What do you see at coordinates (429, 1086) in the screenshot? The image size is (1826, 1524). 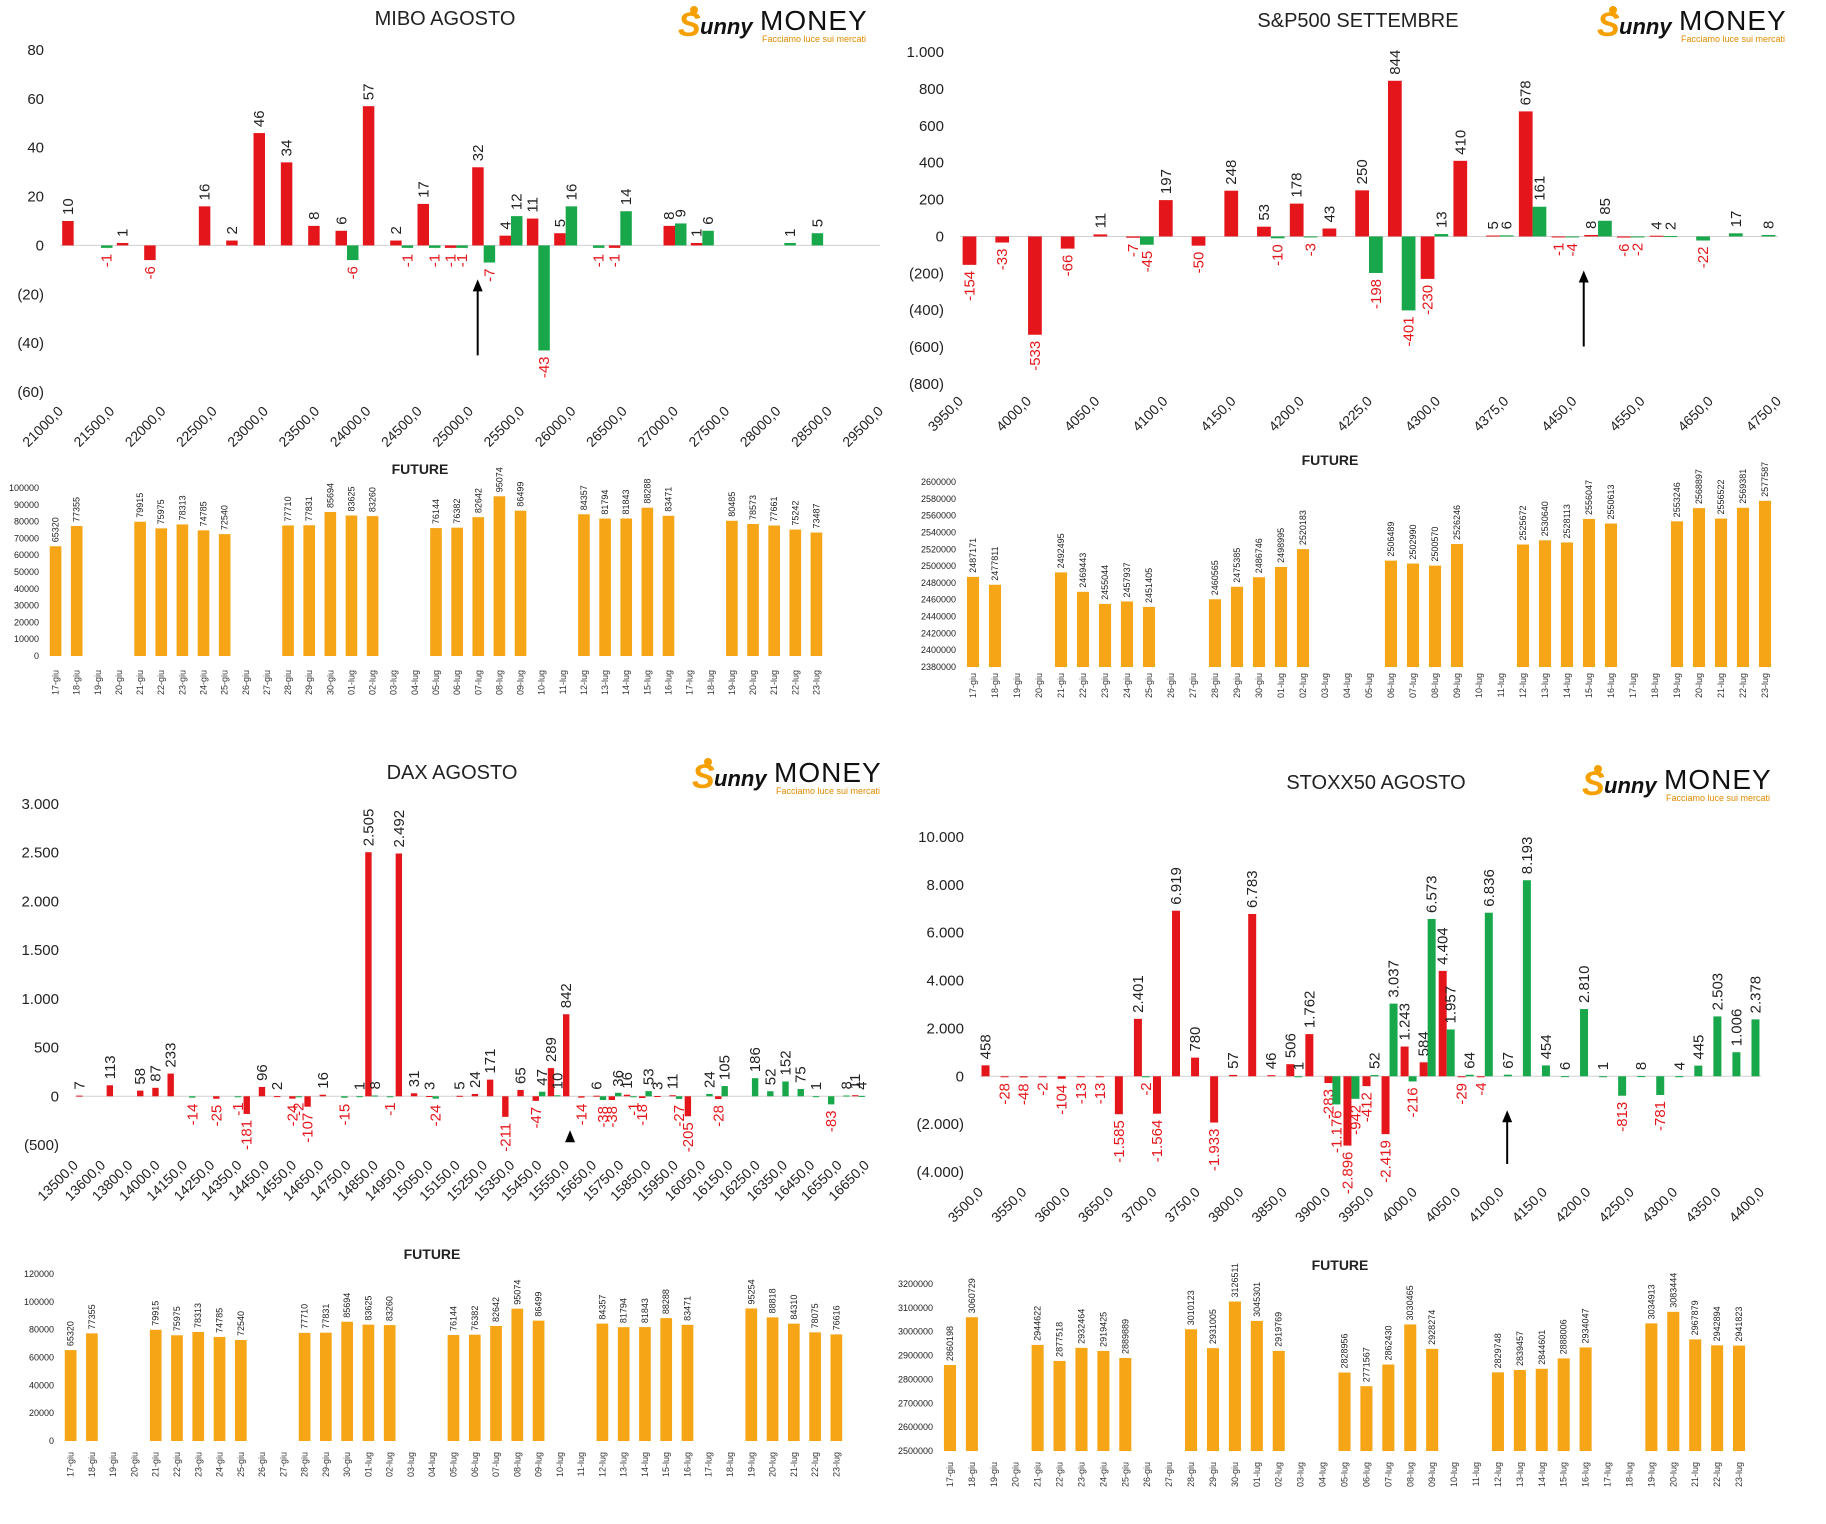 I see `data-label: 3` at bounding box center [429, 1086].